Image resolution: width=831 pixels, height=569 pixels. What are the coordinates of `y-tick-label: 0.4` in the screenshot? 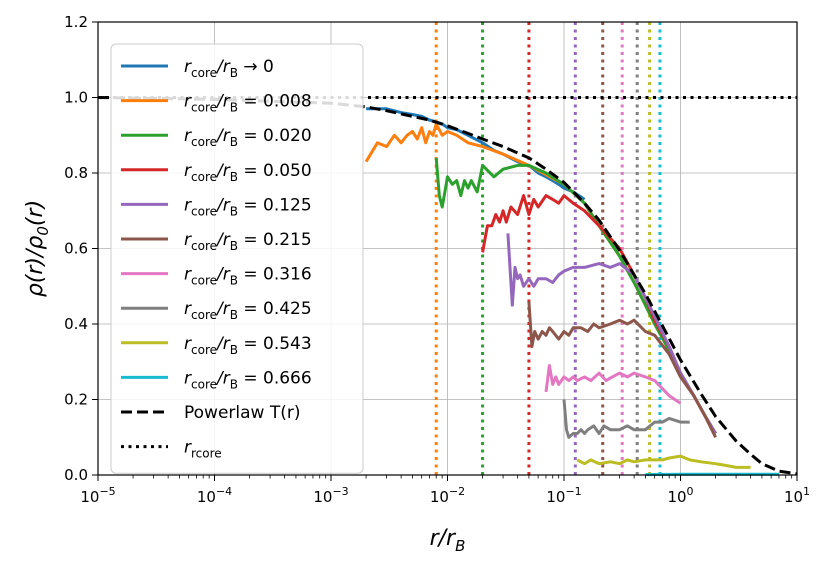 It's located at (76, 324).